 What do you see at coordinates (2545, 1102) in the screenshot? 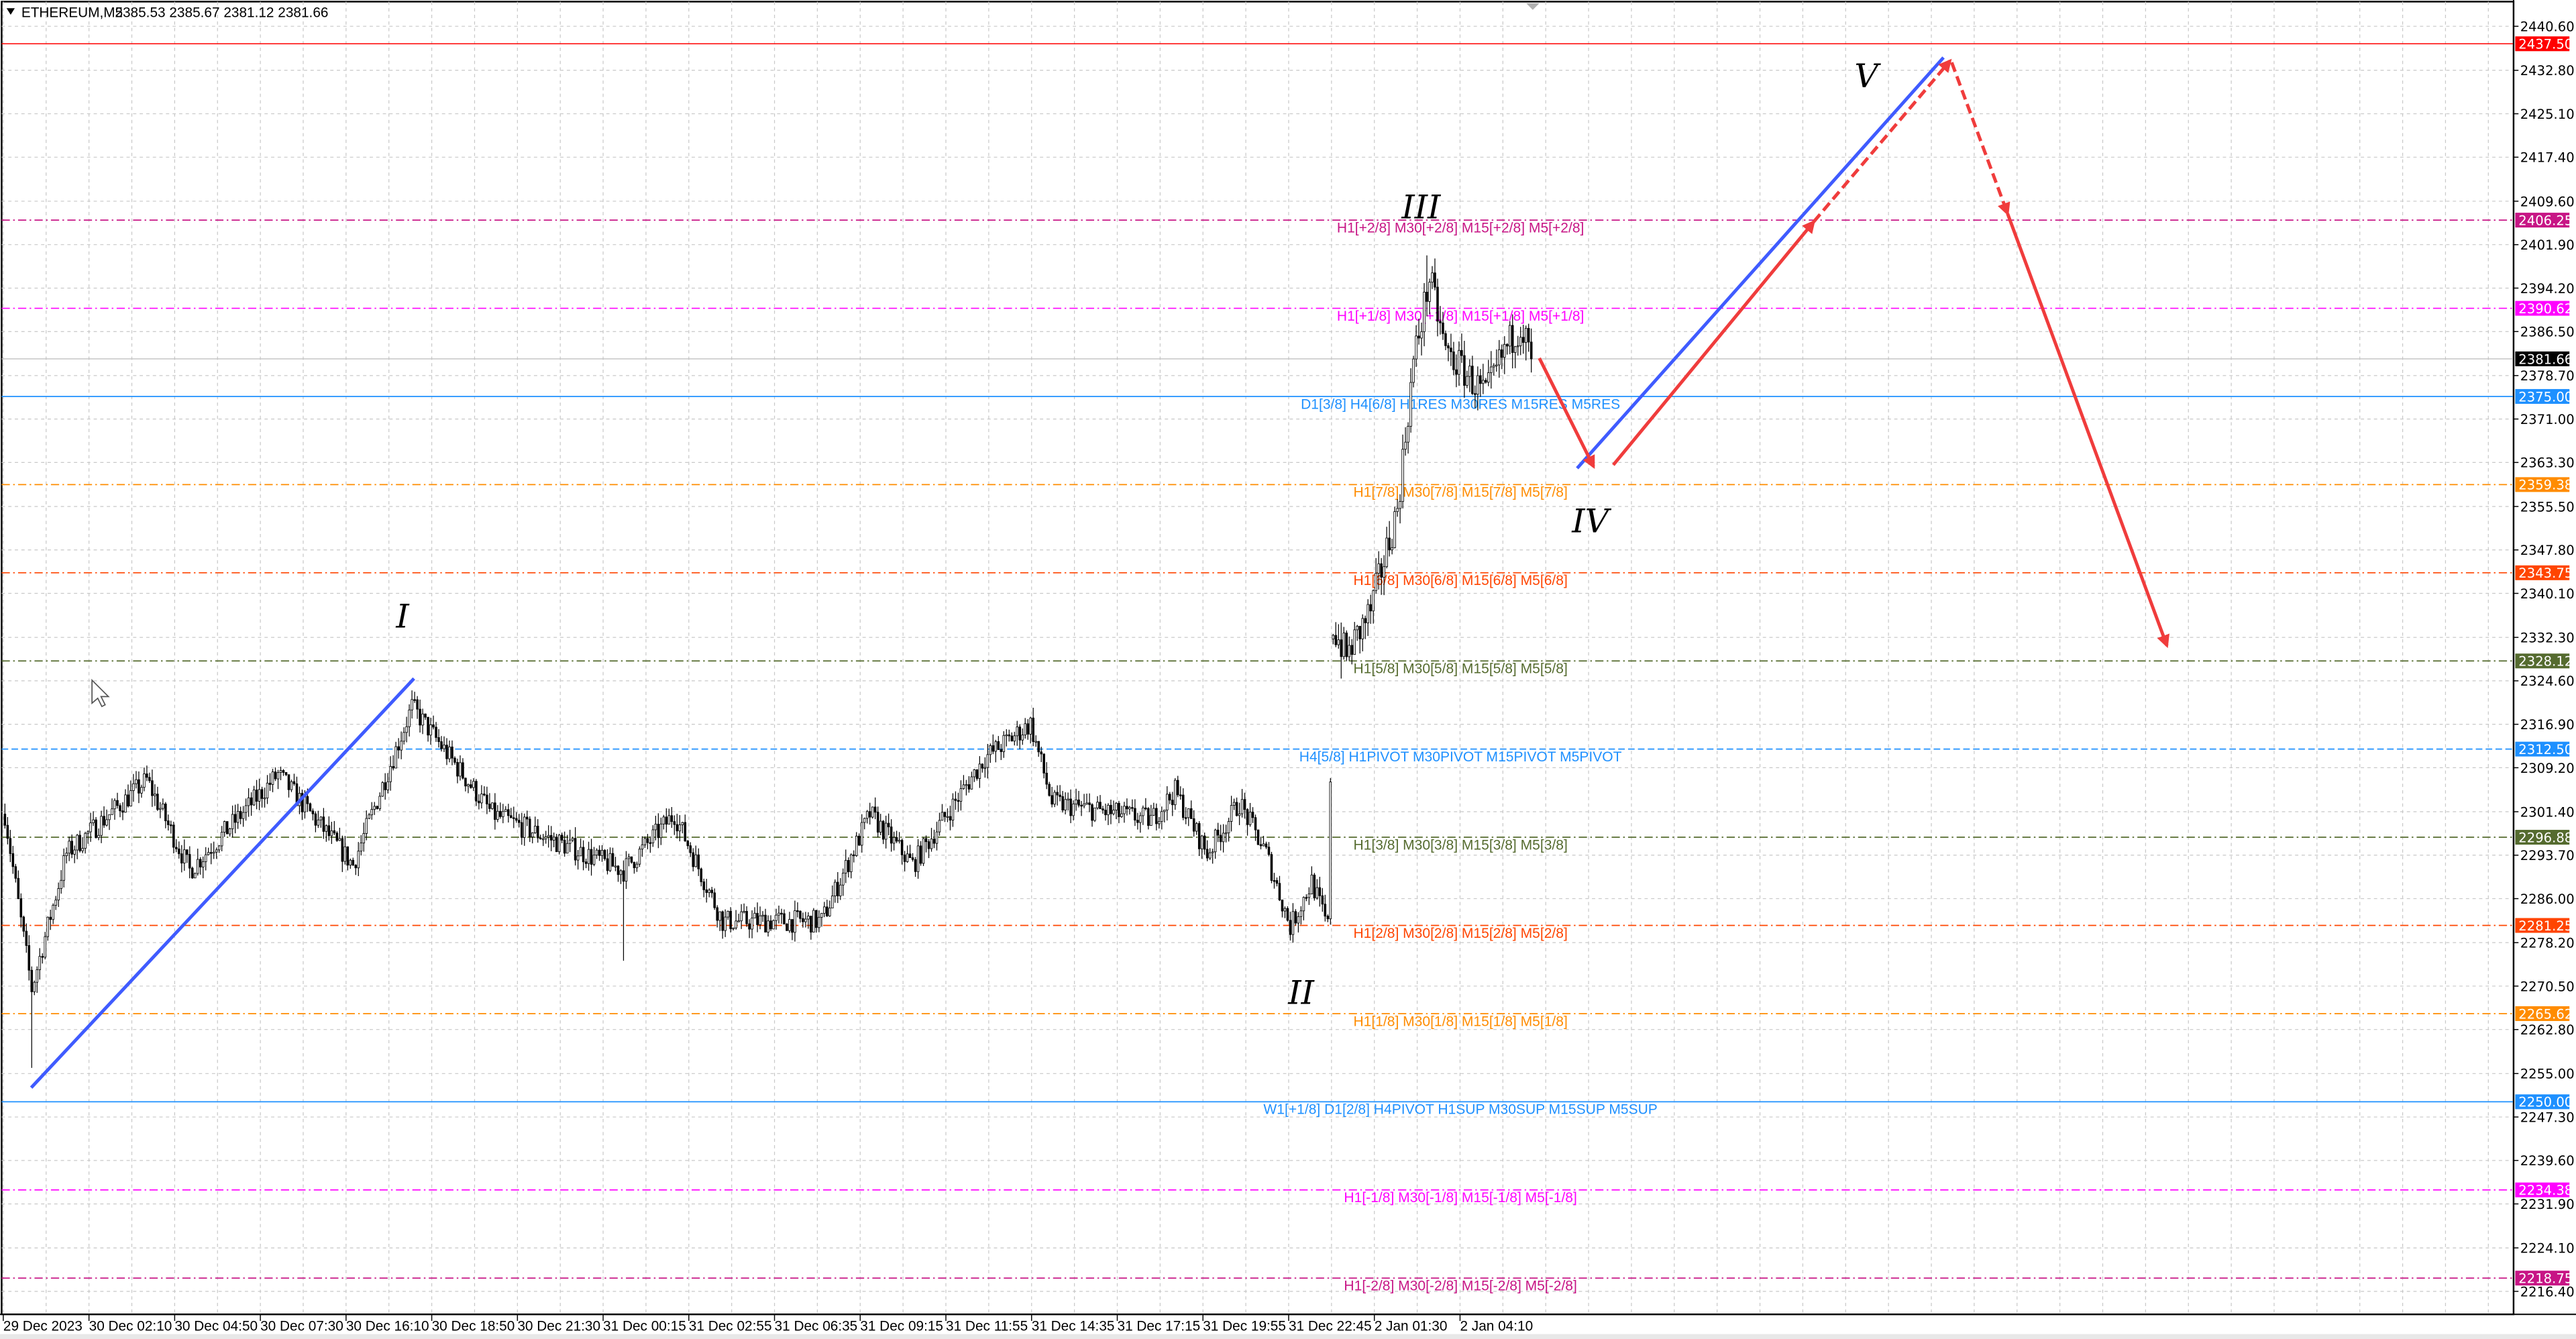
I see `level-price-tag-text: 2250.00` at bounding box center [2545, 1102].